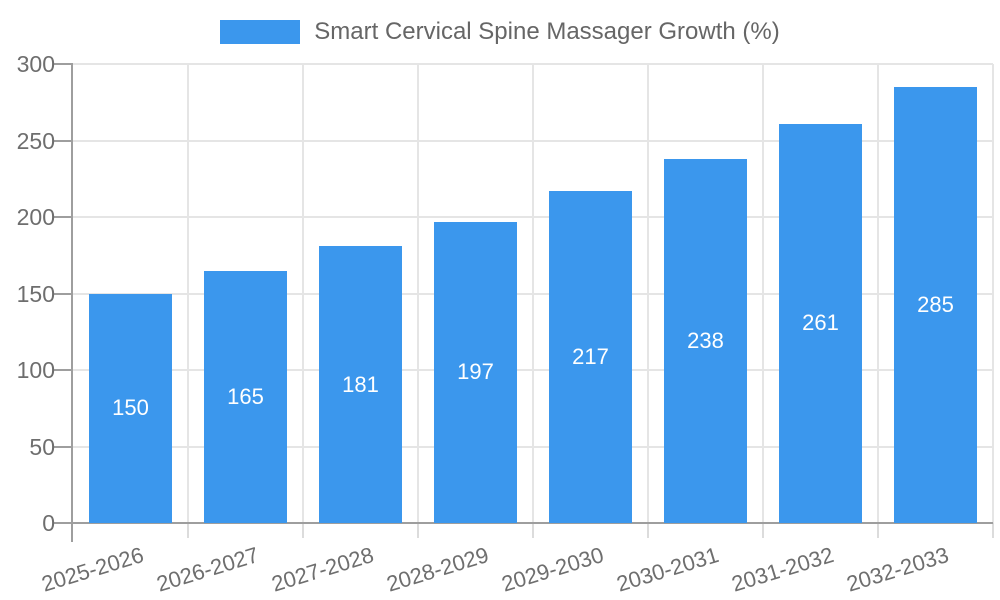  What do you see at coordinates (35, 140) in the screenshot?
I see `y-axis-label: 250` at bounding box center [35, 140].